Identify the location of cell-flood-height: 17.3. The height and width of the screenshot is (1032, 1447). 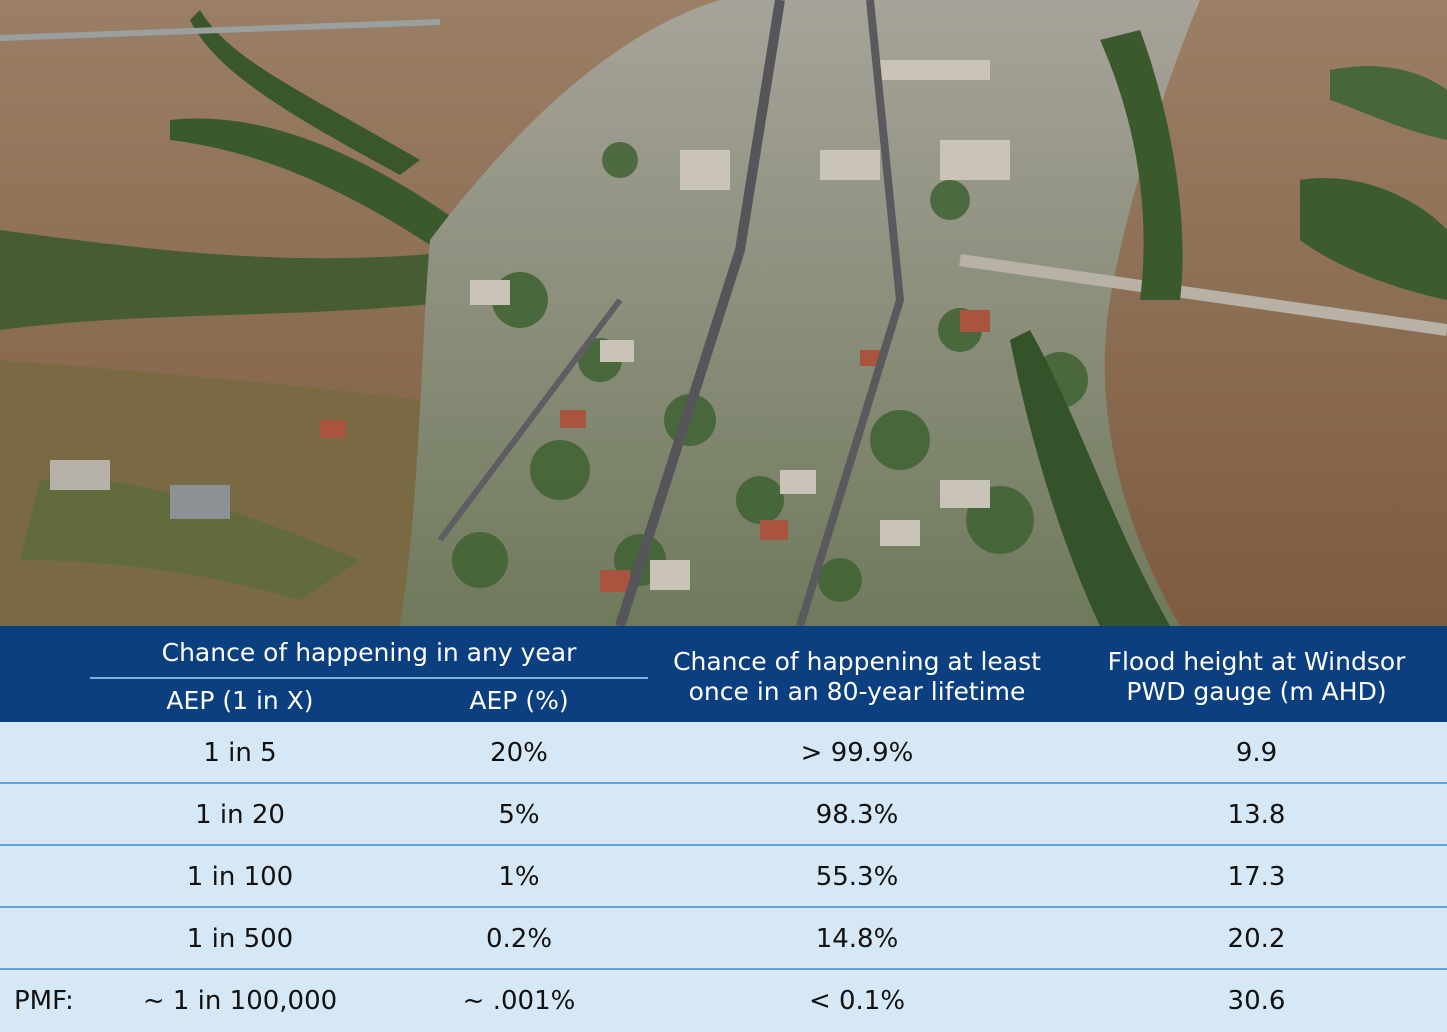
(1256, 877).